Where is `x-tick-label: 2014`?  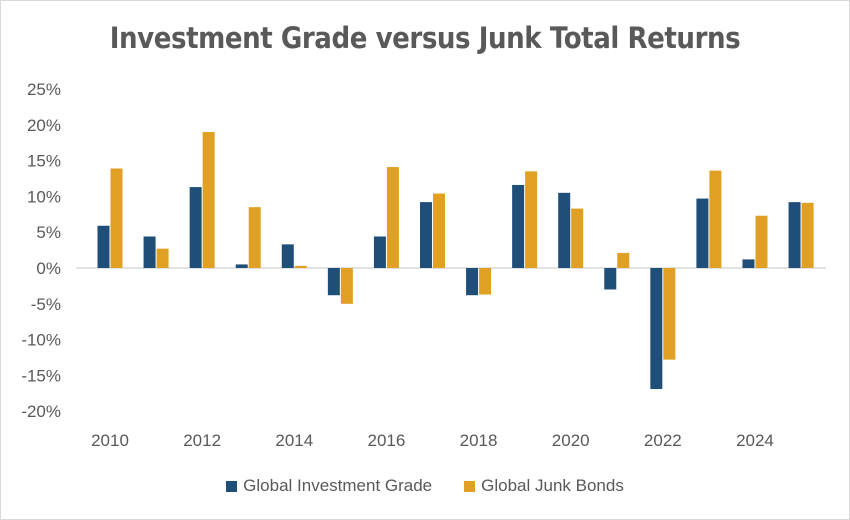 x-tick-label: 2014 is located at coordinates (294, 440).